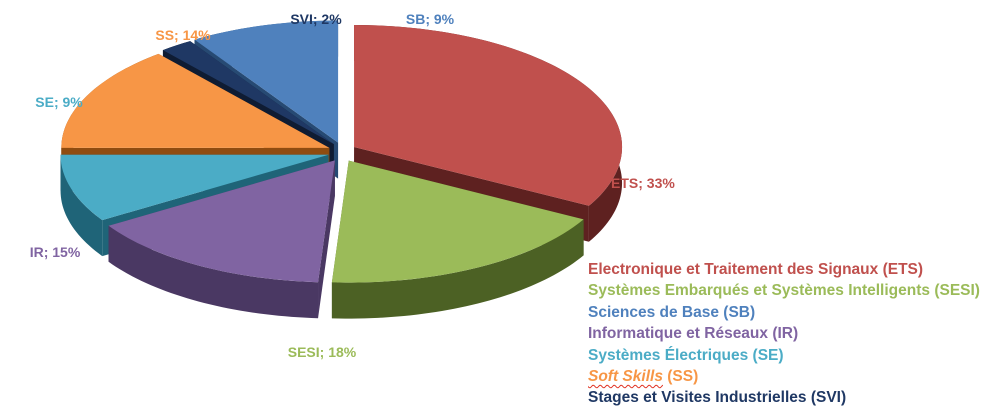  Describe the element at coordinates (457, 221) in the screenshot. I see `slice-sesi` at that location.